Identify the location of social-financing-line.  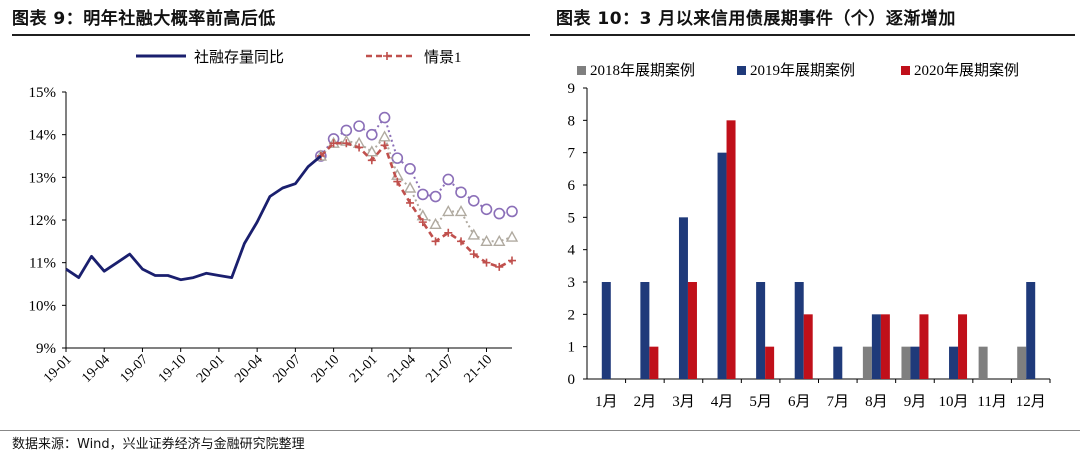
(193, 218).